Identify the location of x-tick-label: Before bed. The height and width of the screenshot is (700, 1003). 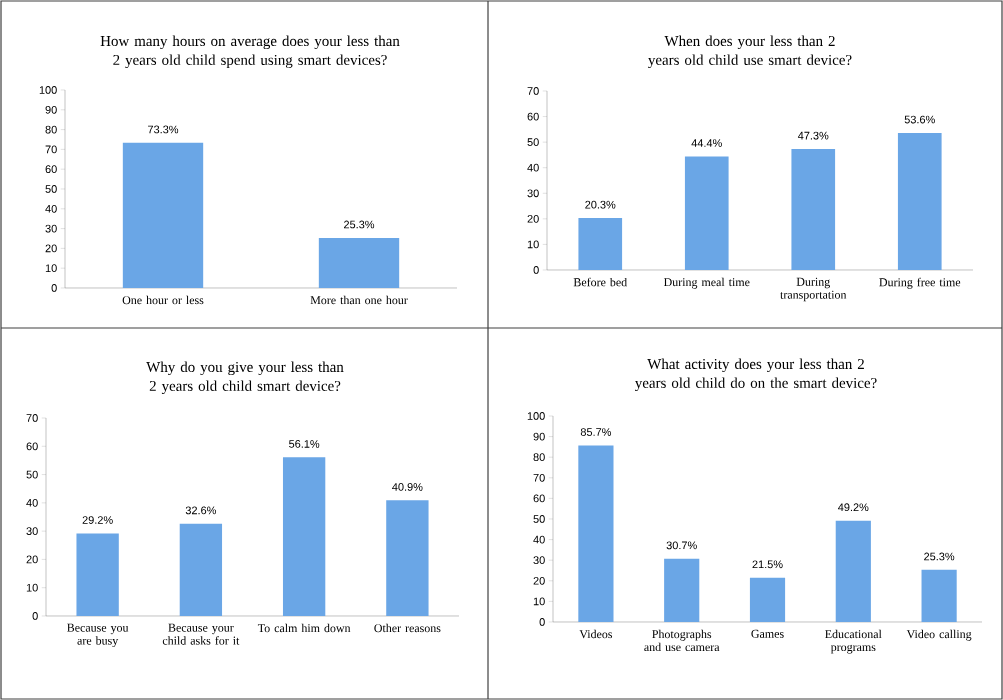
(600, 282).